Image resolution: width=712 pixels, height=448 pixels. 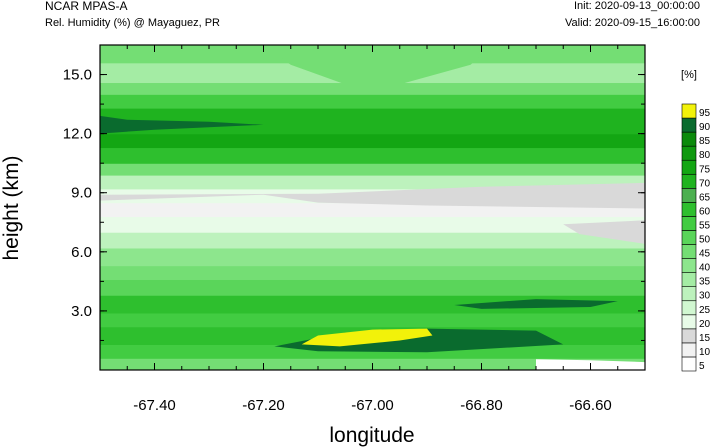 I want to click on colorbar-label: 85, so click(x=705, y=141).